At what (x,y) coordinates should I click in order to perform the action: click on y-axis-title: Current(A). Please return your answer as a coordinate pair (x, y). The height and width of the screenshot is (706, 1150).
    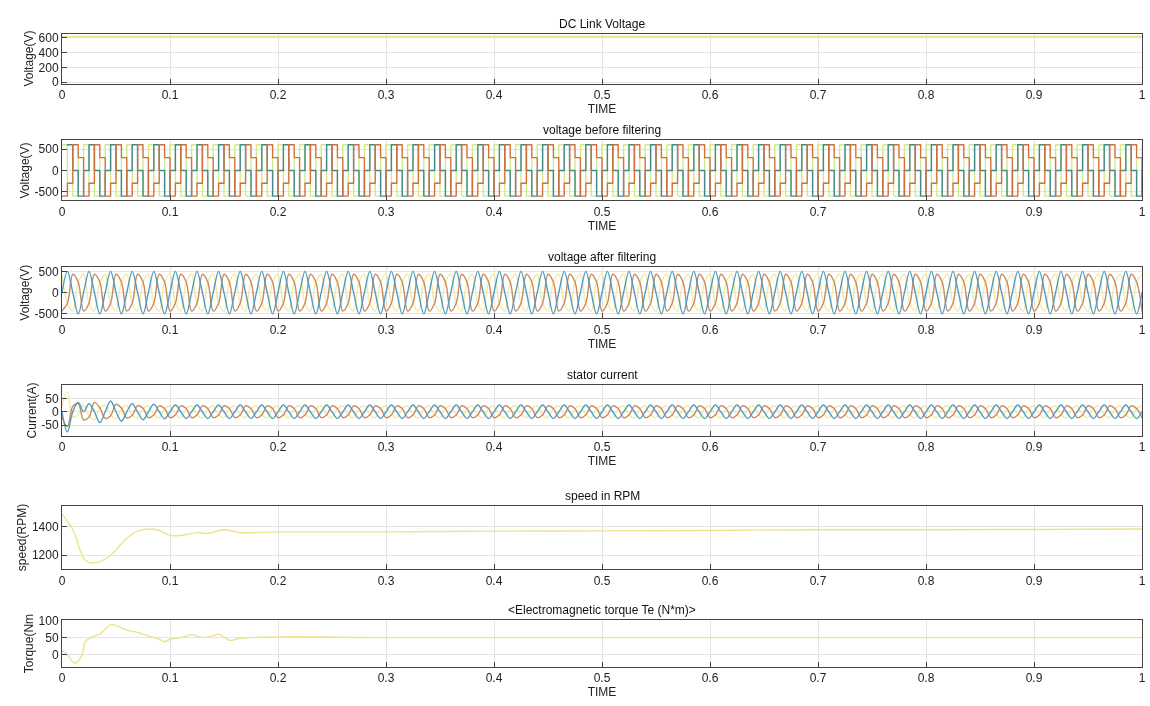
    Looking at the image, I should click on (31, 410).